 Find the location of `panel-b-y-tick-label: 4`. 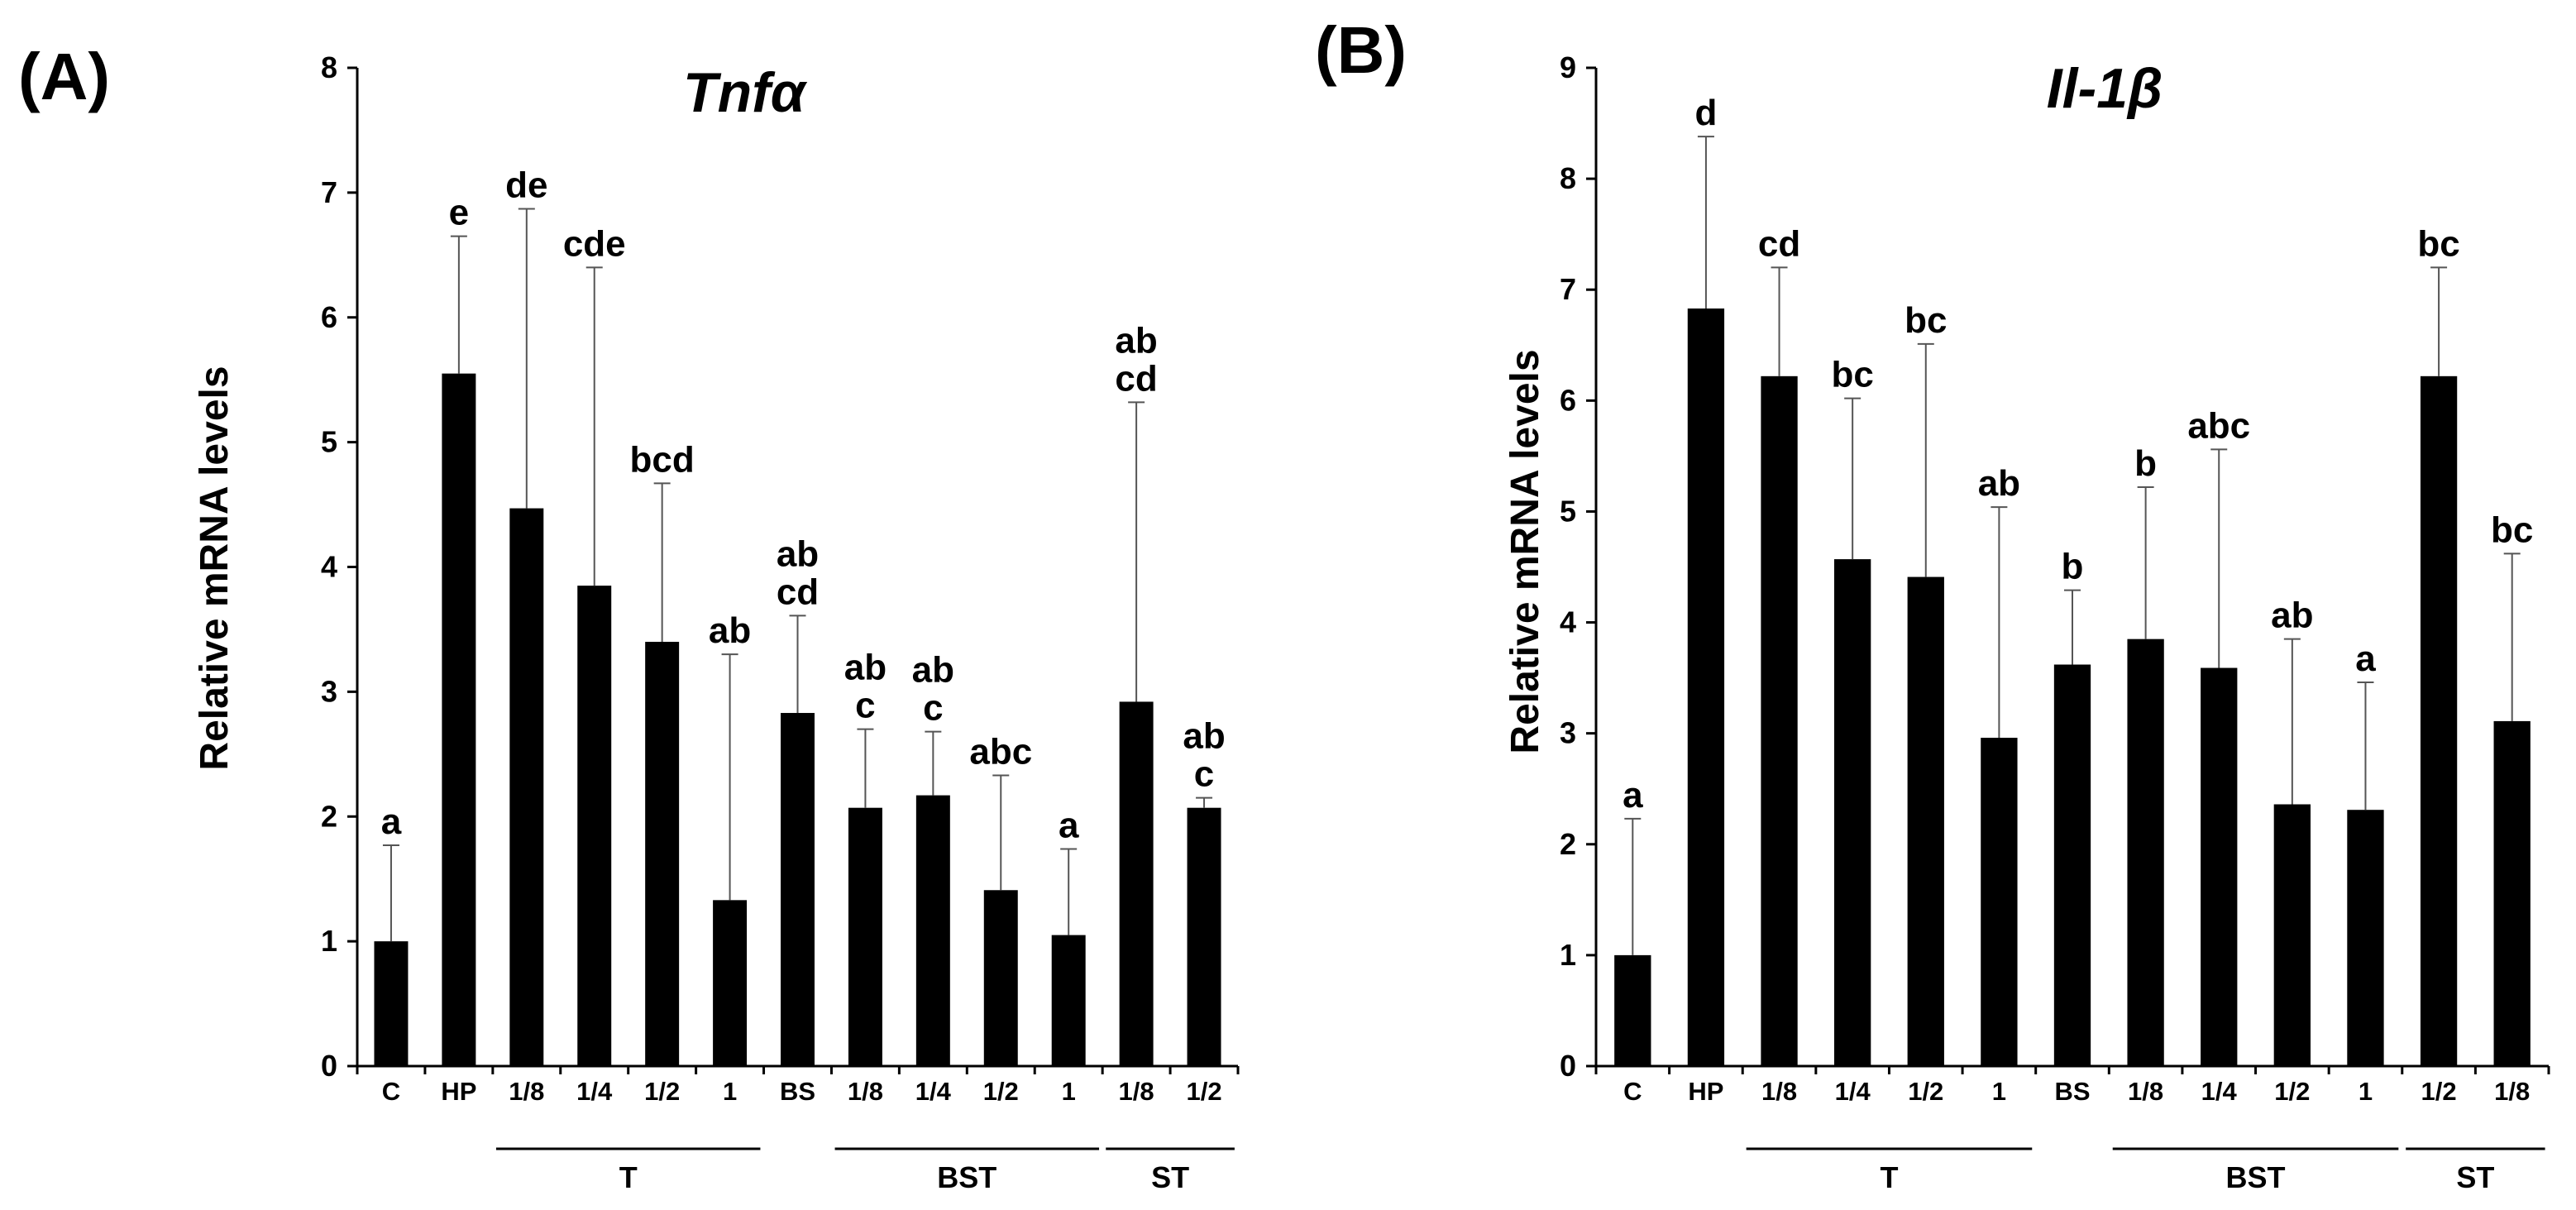

panel-b-y-tick-label: 4 is located at coordinates (1568, 622).